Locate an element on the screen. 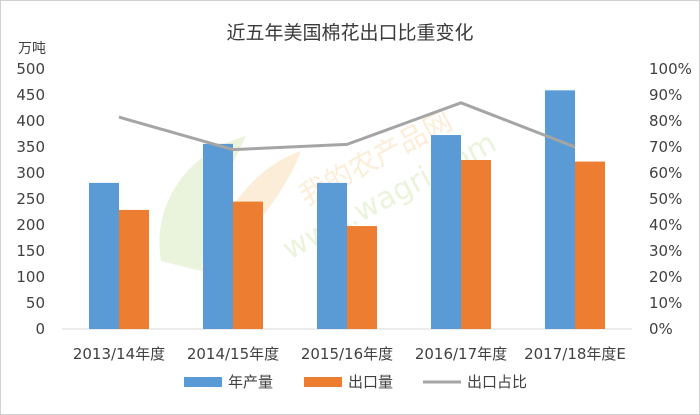  right-axis-ticks: 0% 10% 20% 30% 40% 50% 60% 70% 80% 90% 100% is located at coordinates (670, 199).